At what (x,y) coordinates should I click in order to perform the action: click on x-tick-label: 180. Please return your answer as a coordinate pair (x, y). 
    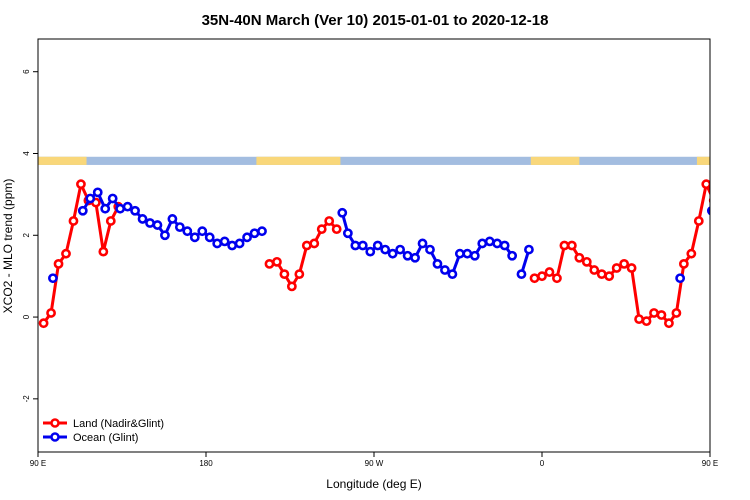
    Looking at the image, I should click on (206, 463).